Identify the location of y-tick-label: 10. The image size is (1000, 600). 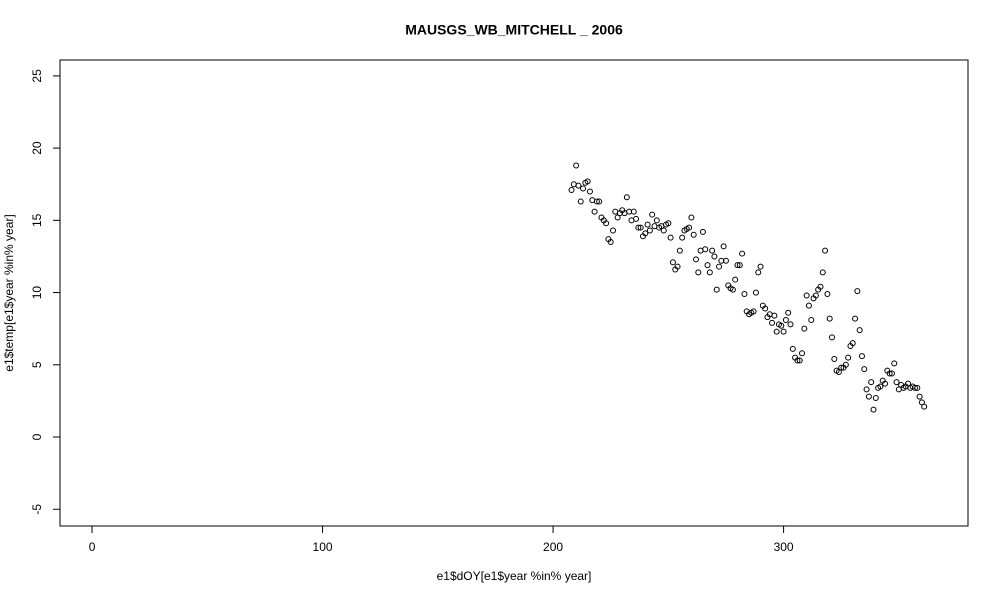
(37, 293).